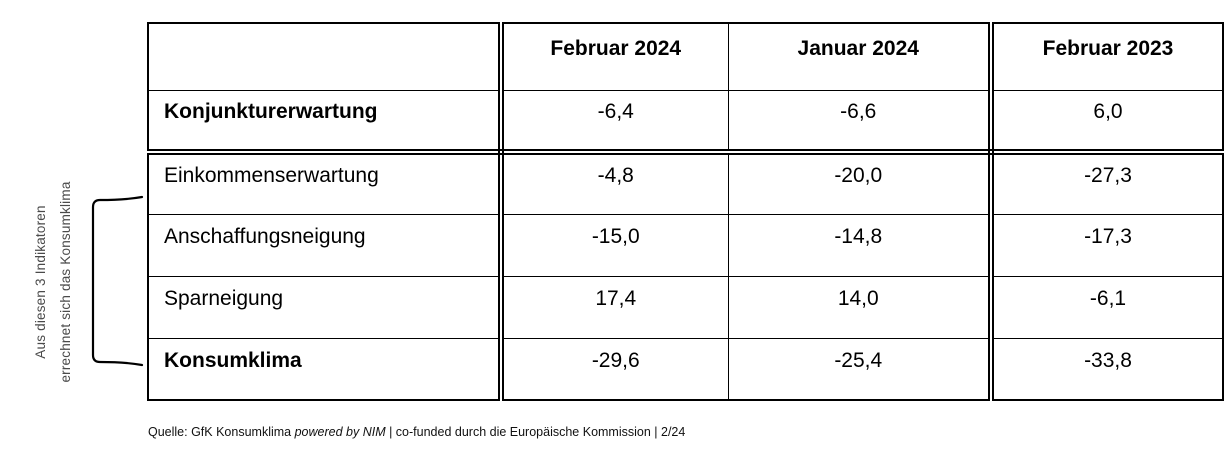 The height and width of the screenshot is (464, 1224). I want to click on table-row-konsumklima: Konsumklima -29,6 -25,4 -33,8, so click(685, 369).